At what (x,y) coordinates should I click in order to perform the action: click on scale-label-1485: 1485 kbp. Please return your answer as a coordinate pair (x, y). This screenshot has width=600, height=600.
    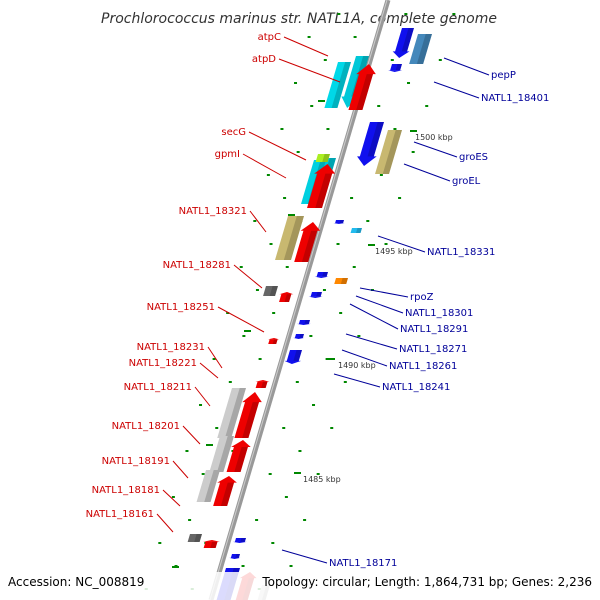
    Looking at the image, I should click on (322, 479).